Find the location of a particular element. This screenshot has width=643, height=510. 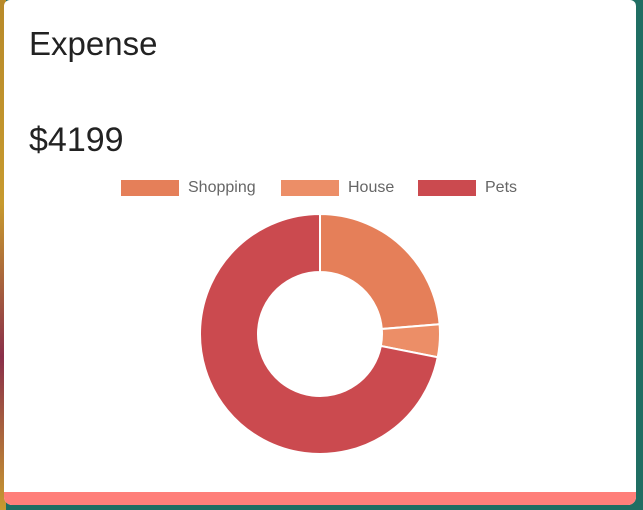

card-accent-bar is located at coordinates (320, 498).